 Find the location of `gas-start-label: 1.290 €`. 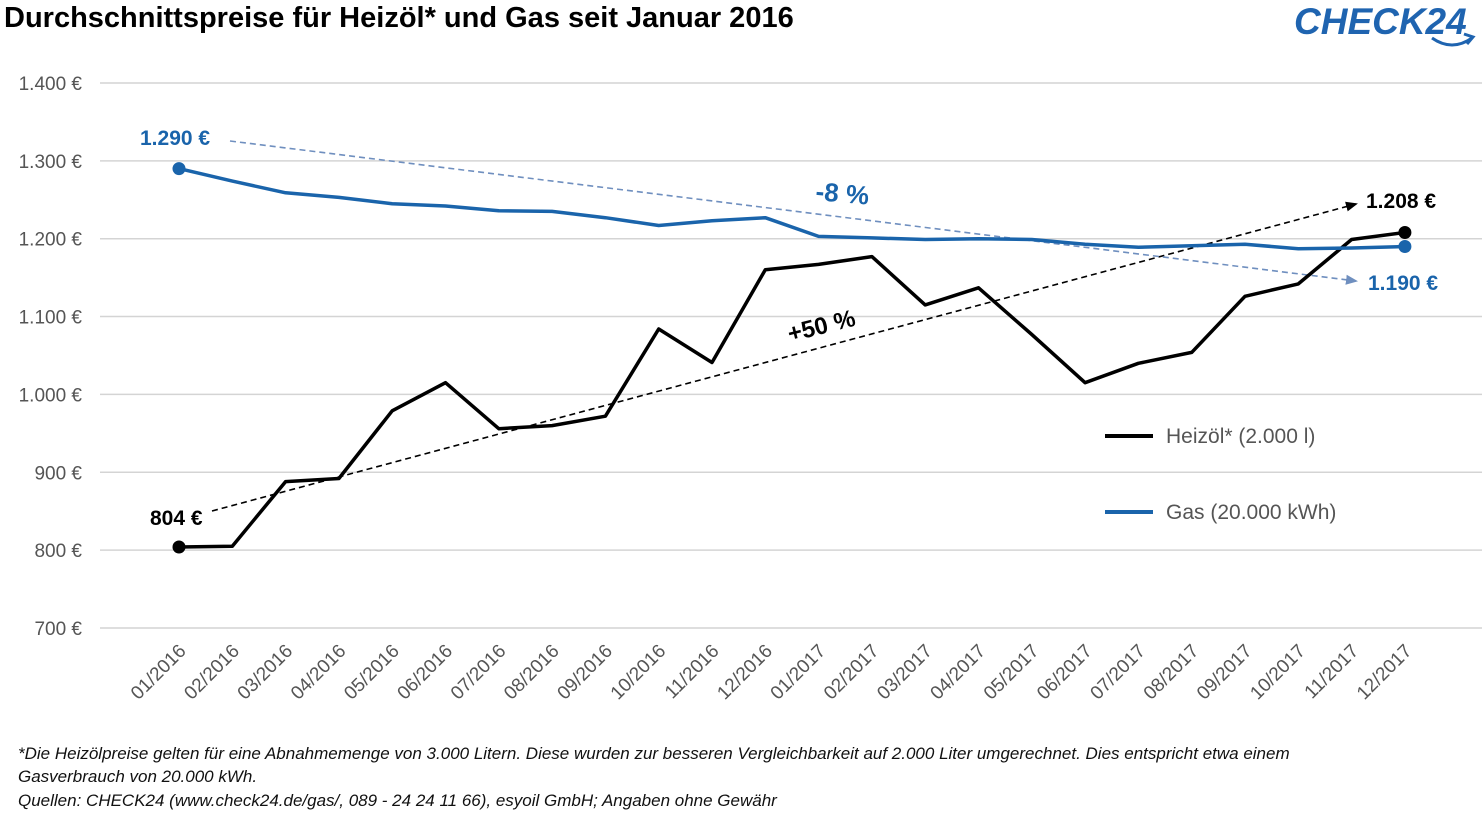

gas-start-label: 1.290 € is located at coordinates (175, 138).